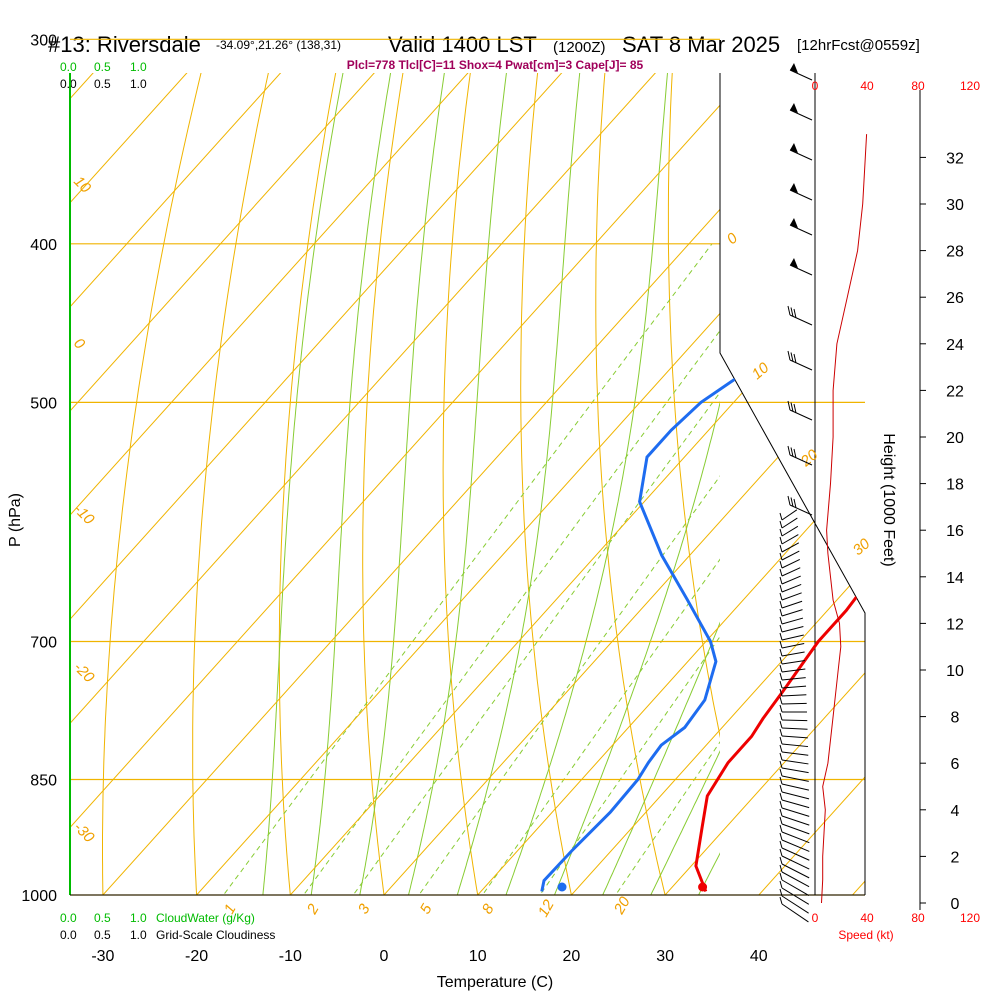 This screenshot has width=1000, height=1000. Describe the element at coordinates (955, 671) in the screenshot. I see `height-tick-label: 10` at that location.